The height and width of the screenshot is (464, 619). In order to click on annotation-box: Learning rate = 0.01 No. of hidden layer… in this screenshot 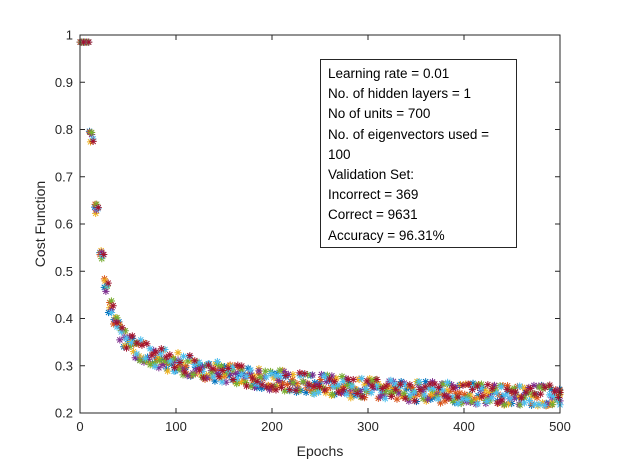, I will do `click(418, 153)`.